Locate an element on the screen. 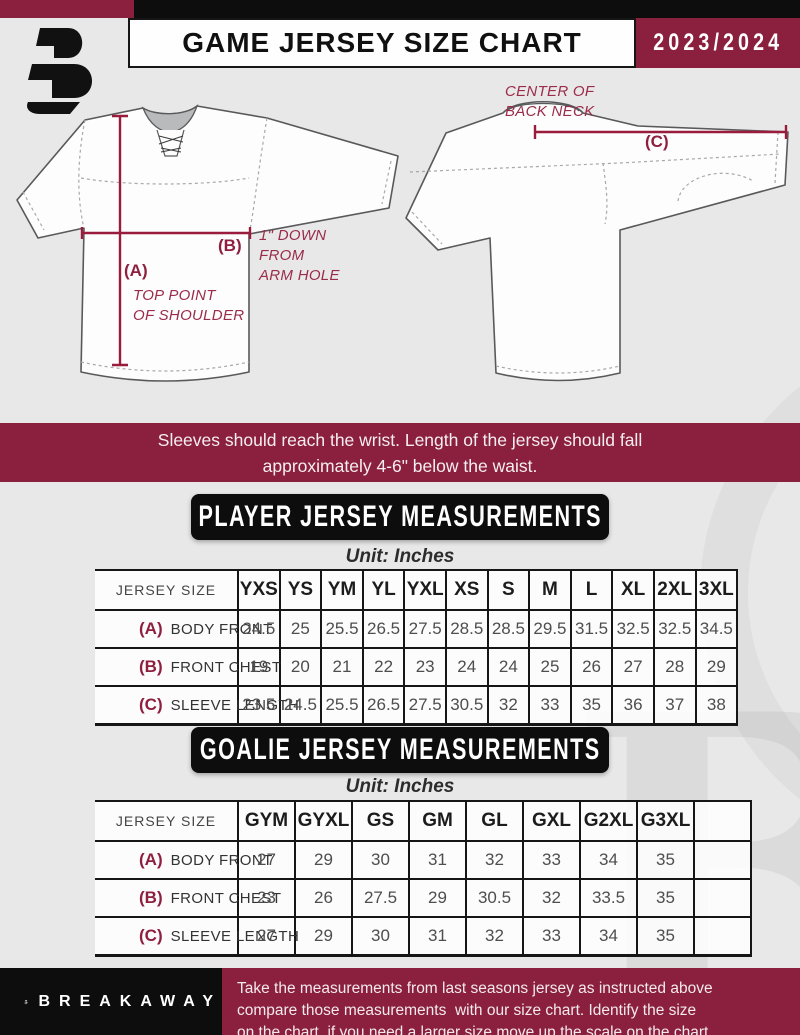 The image size is (800, 1035). front-lace is located at coordinates (171, 144).